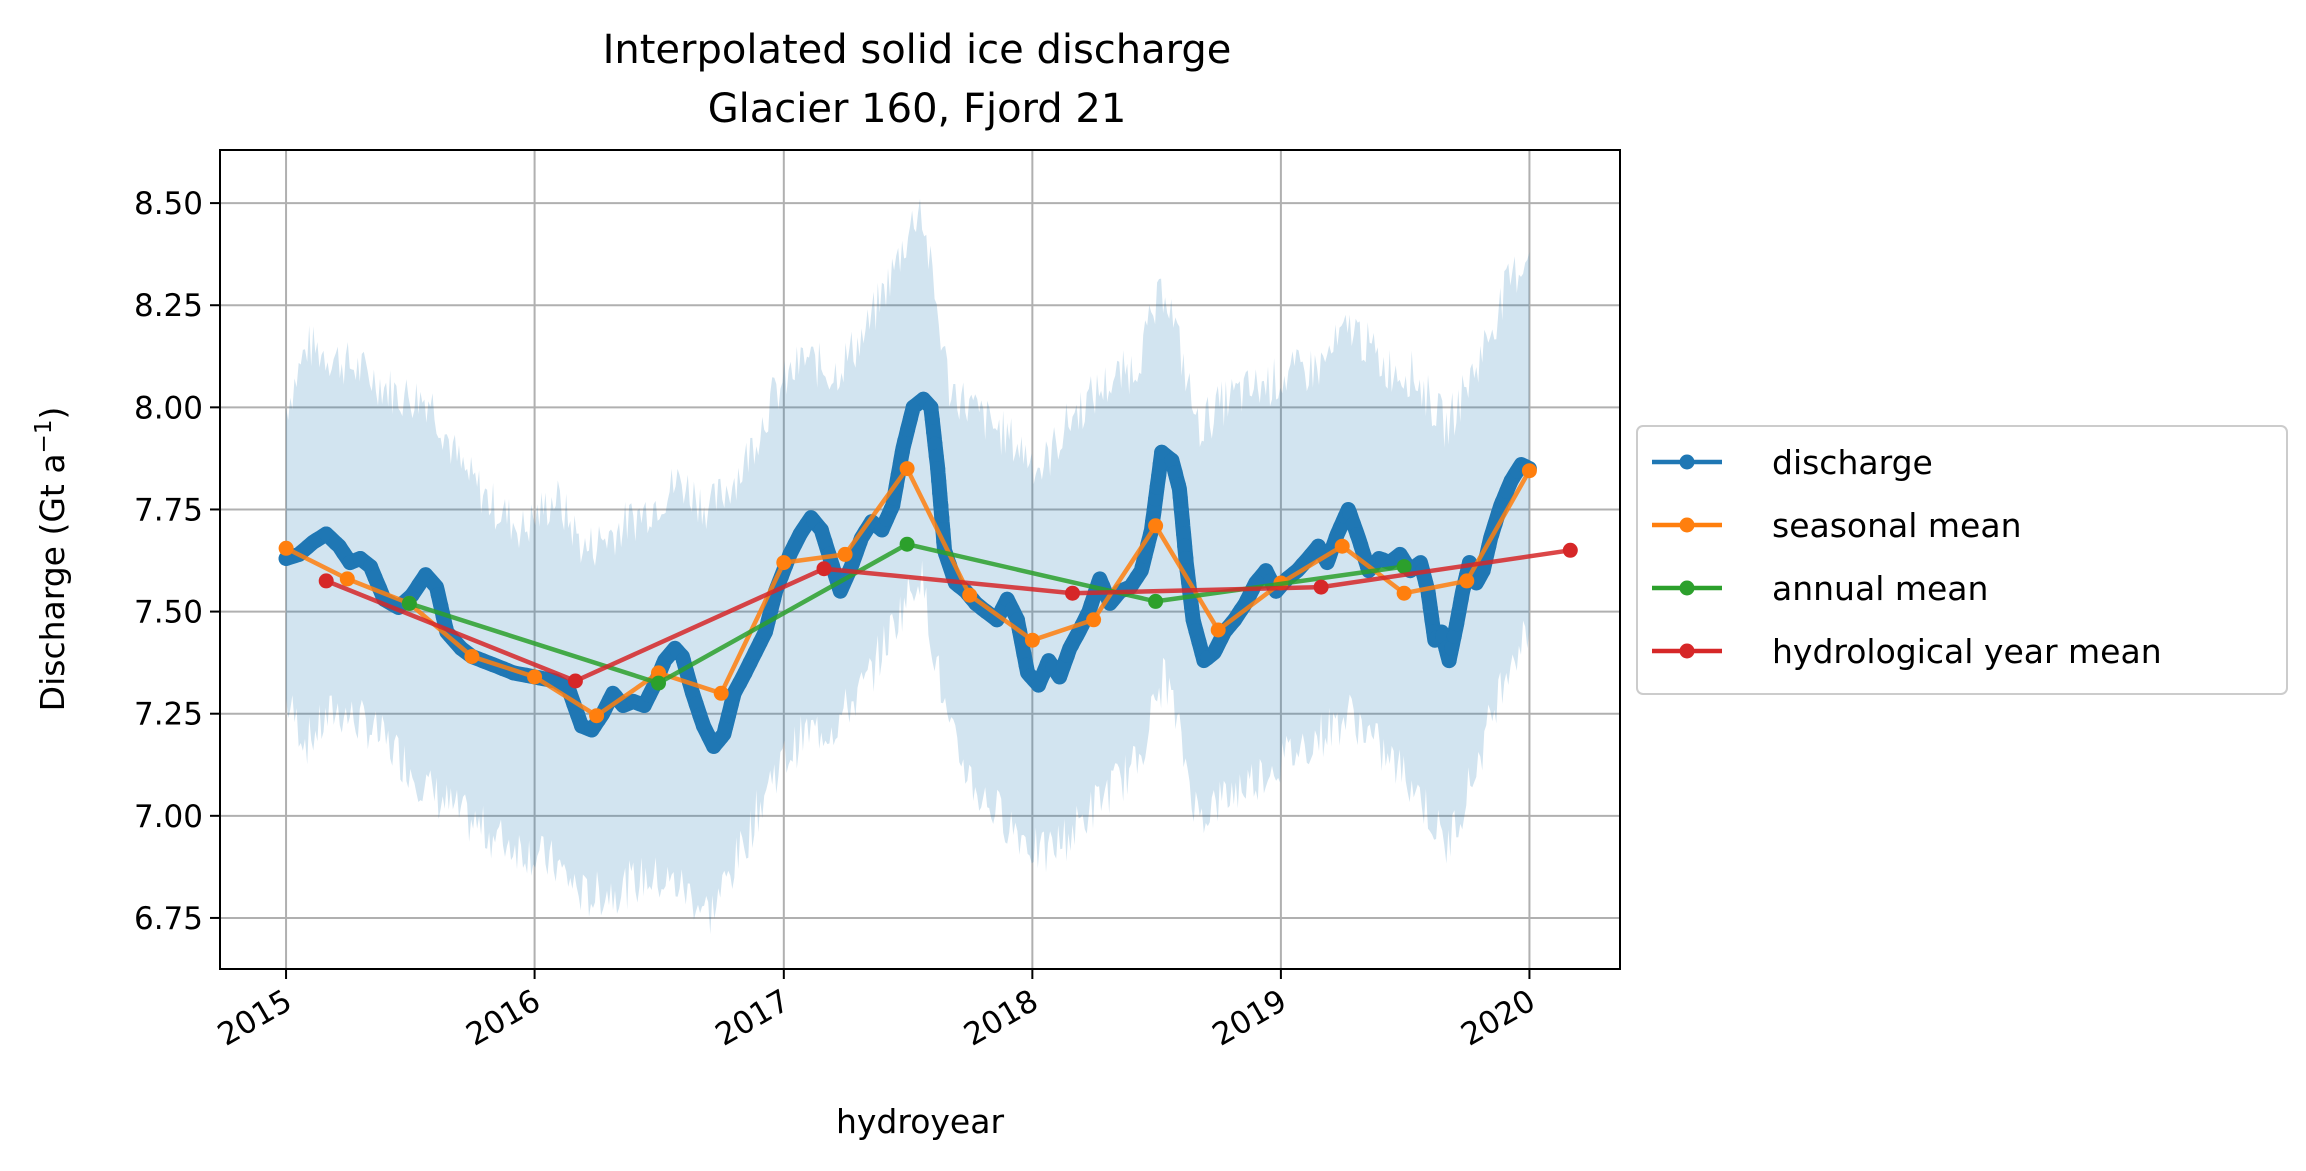 Image resolution: width=2306 pixels, height=1171 pixels. Describe the element at coordinates (1852, 462) in the screenshot. I see `legend-label: discharge` at that location.